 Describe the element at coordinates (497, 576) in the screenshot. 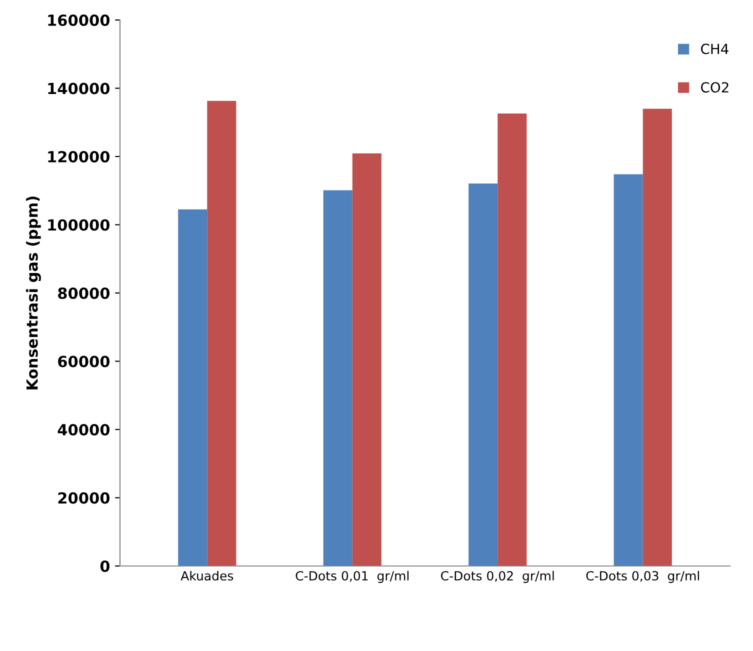

I see `x-tick-label: C-Dots 0,02 gr/ml` at that location.